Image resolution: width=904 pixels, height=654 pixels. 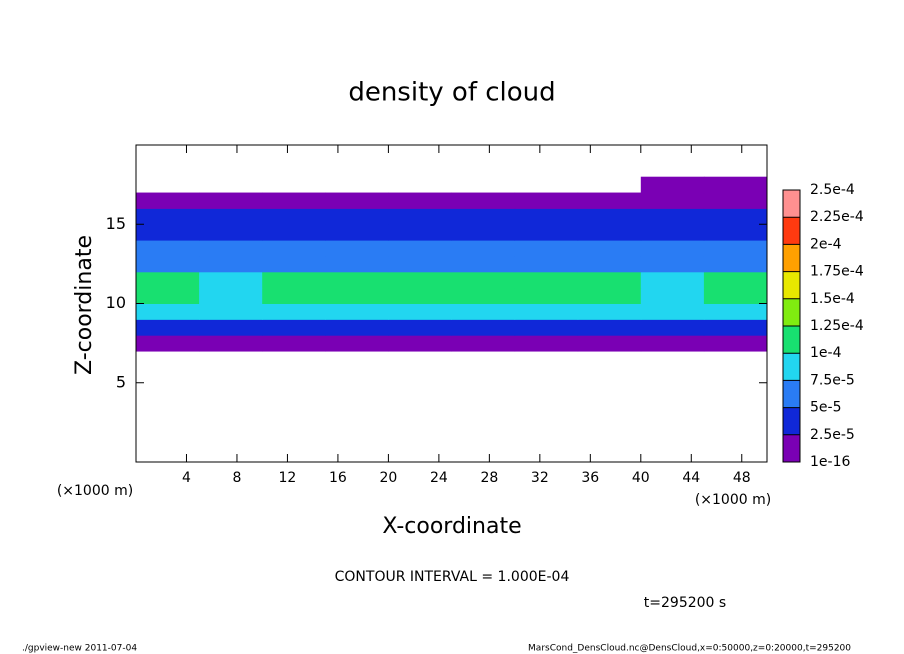 I want to click on x-tick-label: 44, so click(x=691, y=478).